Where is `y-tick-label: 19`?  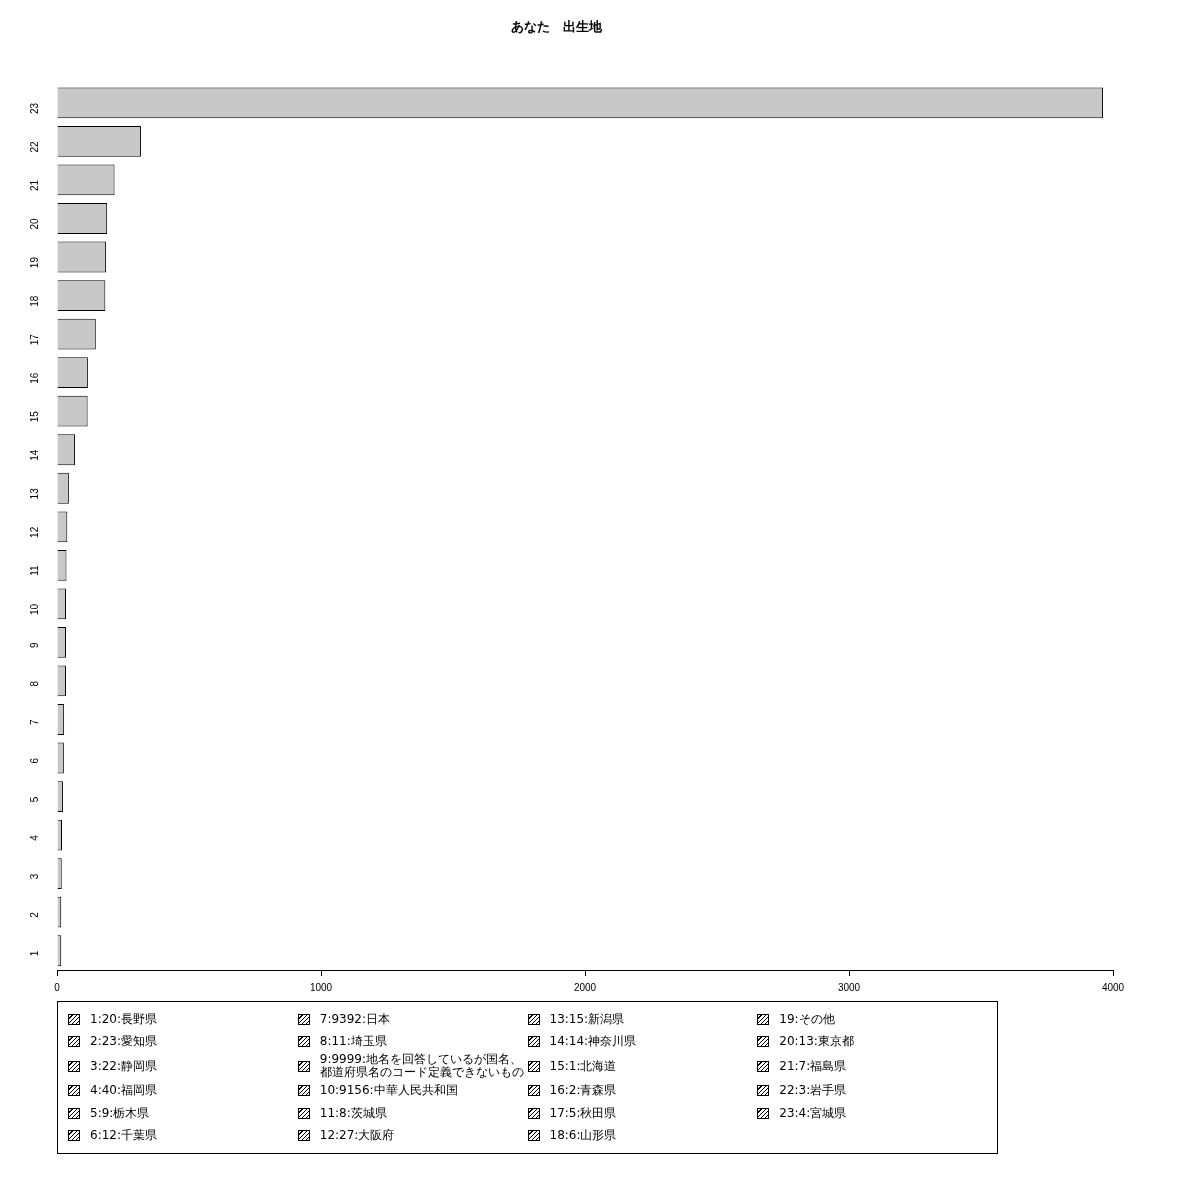
y-tick-label: 19 is located at coordinates (34, 262).